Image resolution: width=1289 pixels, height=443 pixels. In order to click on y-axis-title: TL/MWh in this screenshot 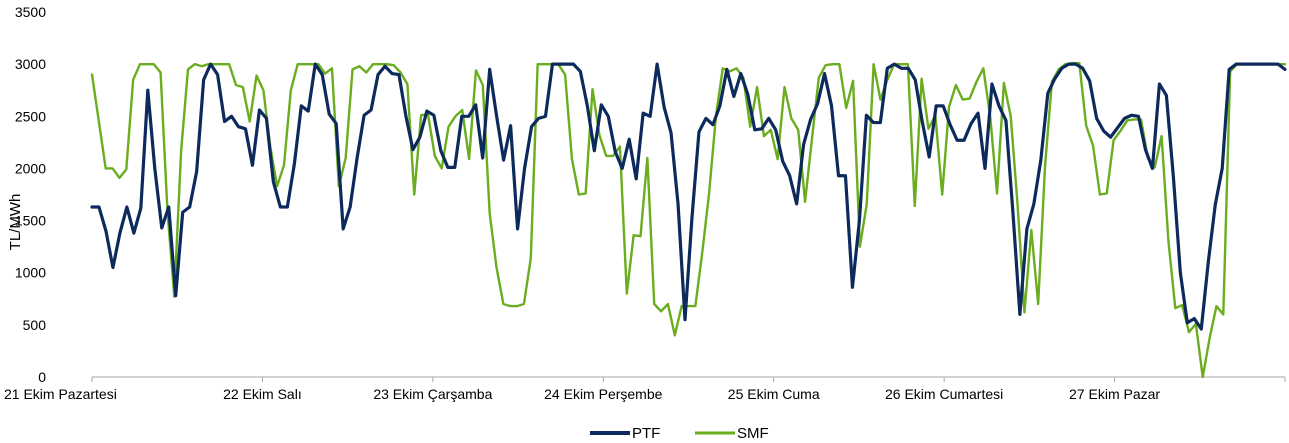, I will do `click(15, 222)`.